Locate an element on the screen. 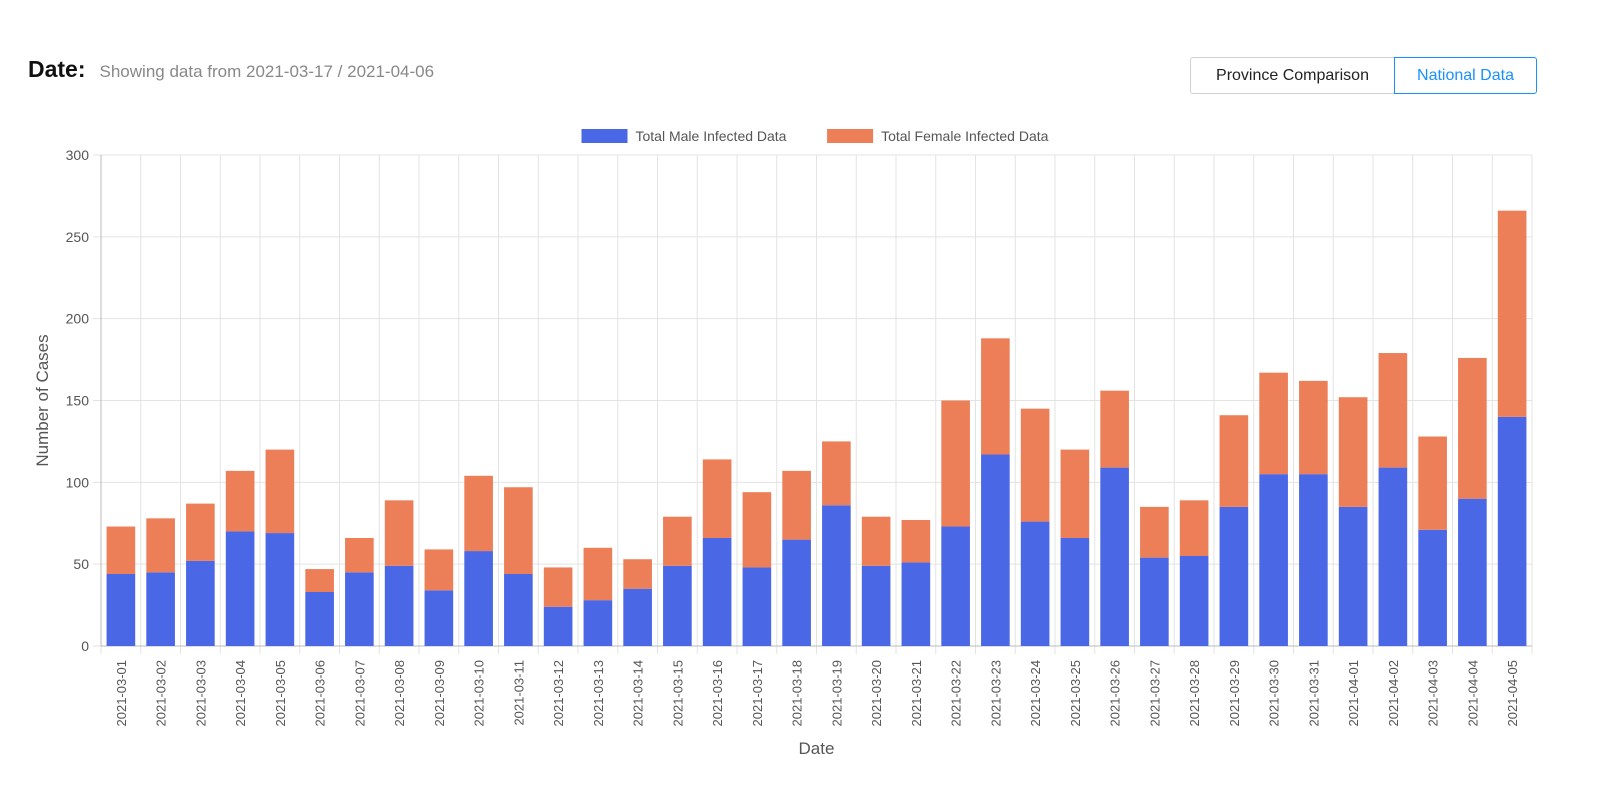 Image resolution: width=1600 pixels, height=806 pixels. x-tick-label: 2021-03-20 is located at coordinates (876, 693).